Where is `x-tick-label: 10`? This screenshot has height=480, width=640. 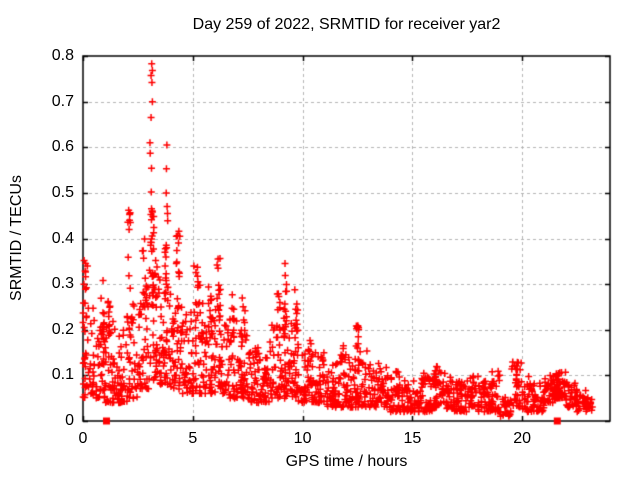 x-tick-label: 10 is located at coordinates (302, 438).